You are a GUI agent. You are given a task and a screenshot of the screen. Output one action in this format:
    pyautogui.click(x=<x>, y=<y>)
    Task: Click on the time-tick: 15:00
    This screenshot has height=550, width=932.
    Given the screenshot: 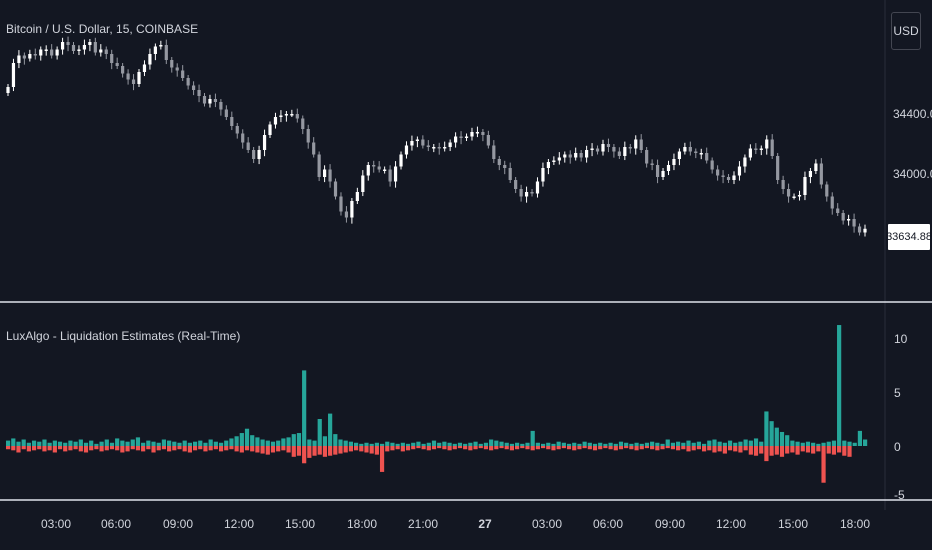 What is the action you would take?
    pyautogui.click(x=793, y=524)
    